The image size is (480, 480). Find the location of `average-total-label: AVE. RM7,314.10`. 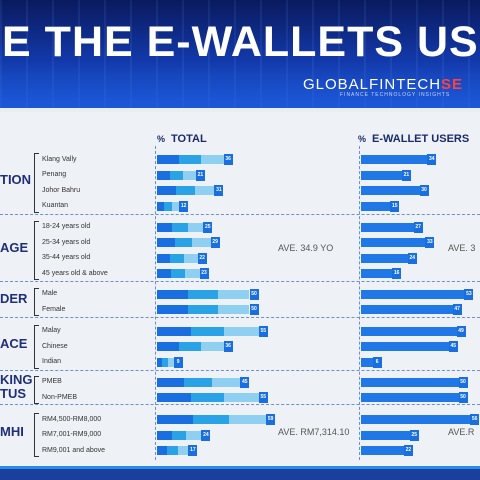

average-total-label: AVE. RM7,314.10 is located at coordinates (314, 432).